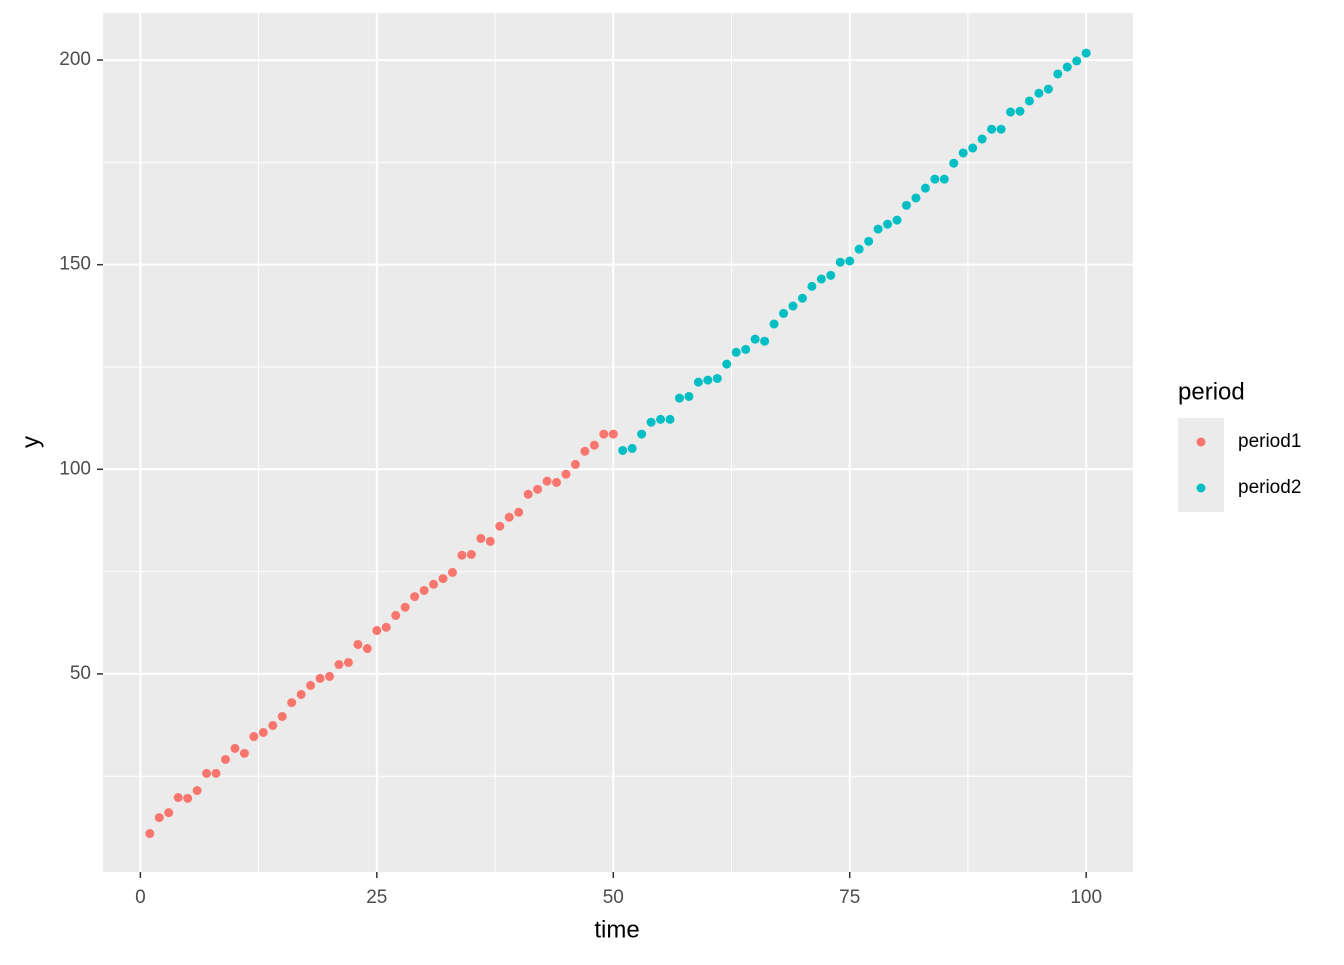 The image size is (1344, 965). I want to click on x-tick-label: 50, so click(613, 897).